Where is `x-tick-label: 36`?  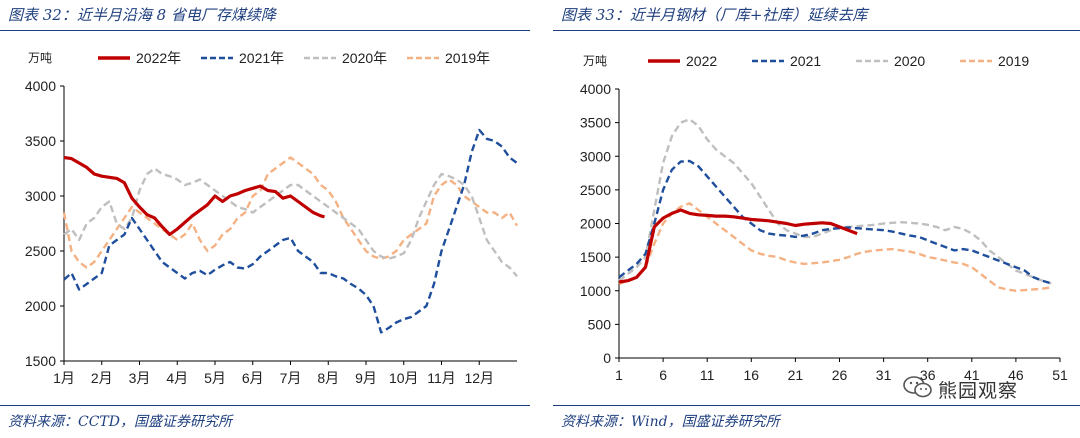 x-tick-label: 36 is located at coordinates (928, 375).